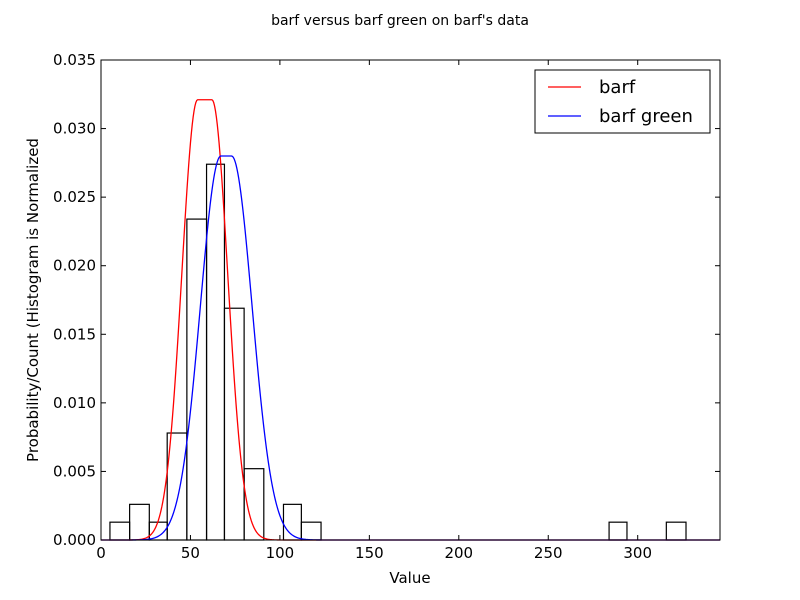  Describe the element at coordinates (74, 471) in the screenshot. I see `y-tick-label: 0.005` at that location.